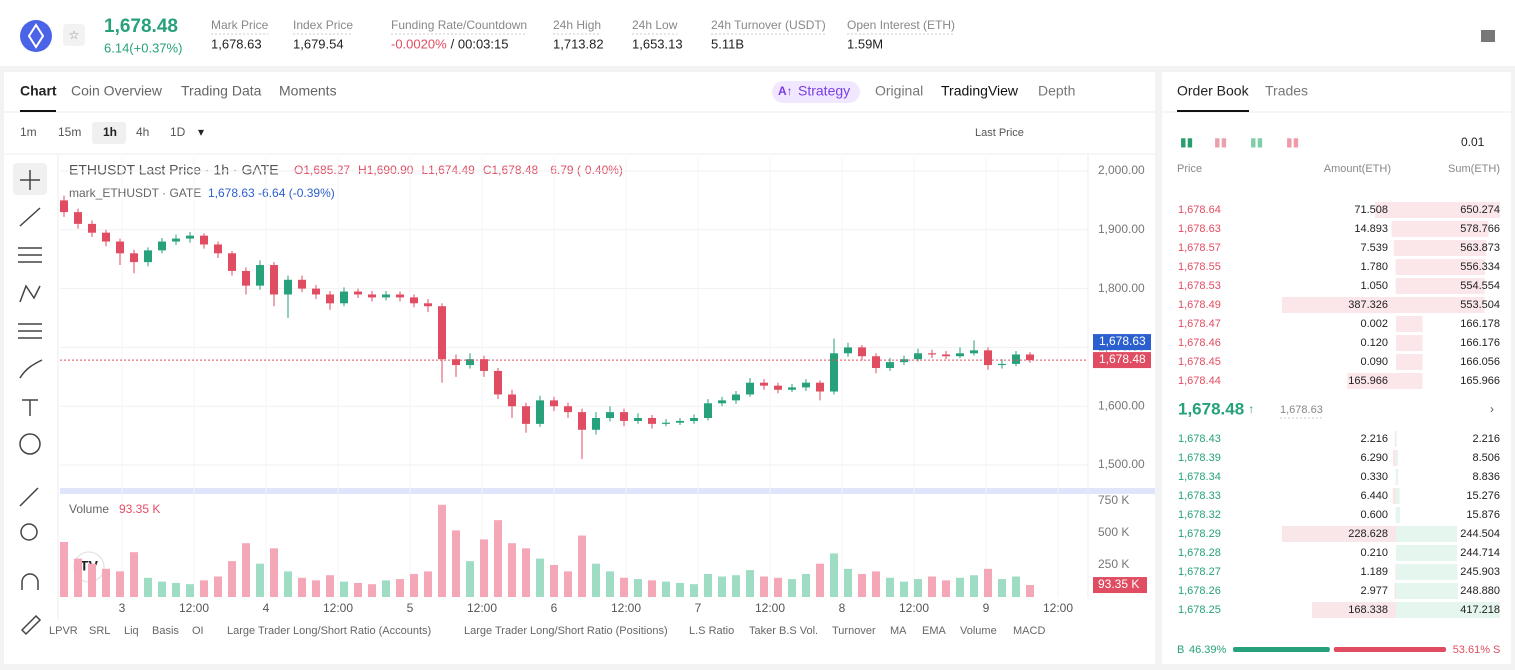  Describe the element at coordinates (978, 631) in the screenshot. I see `indicator-tab: Volume` at that location.